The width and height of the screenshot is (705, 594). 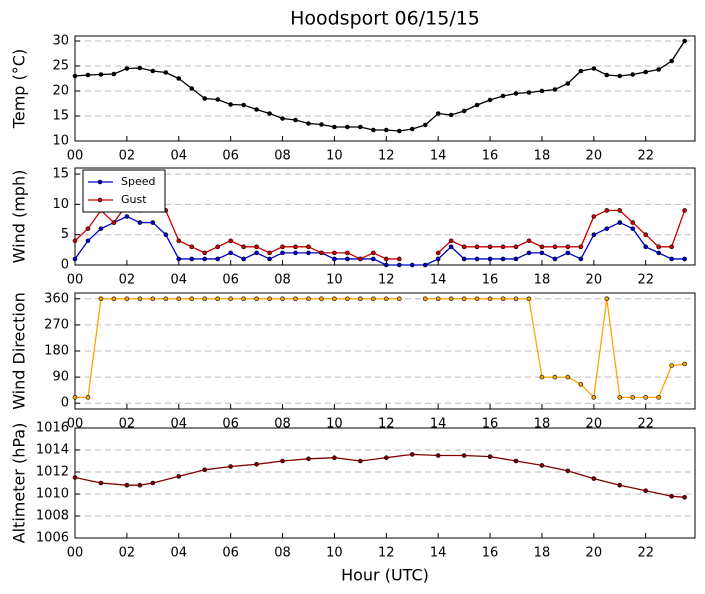 I want to click on y-axis-label: Altimeter (hPa), so click(x=19, y=483).